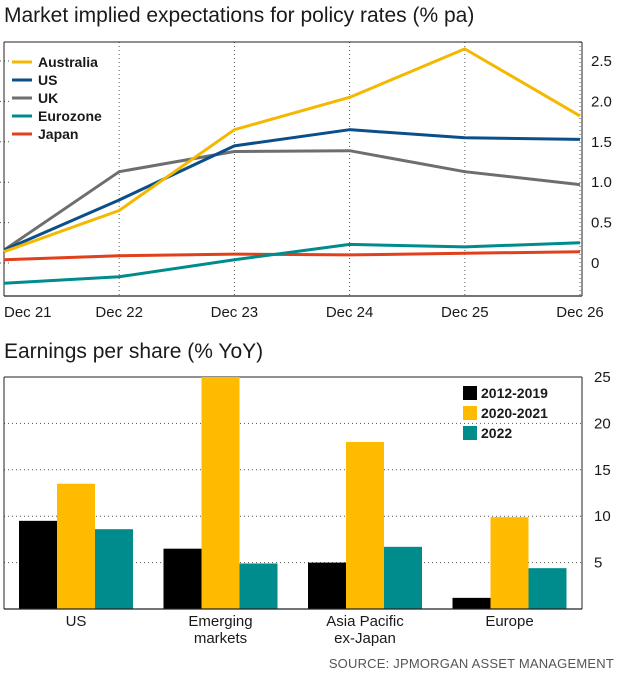 This screenshot has width=620, height=678. Describe the element at coordinates (403, 577) in the screenshot. I see `bar-2022-asia-pacific-ex-japan` at that location.